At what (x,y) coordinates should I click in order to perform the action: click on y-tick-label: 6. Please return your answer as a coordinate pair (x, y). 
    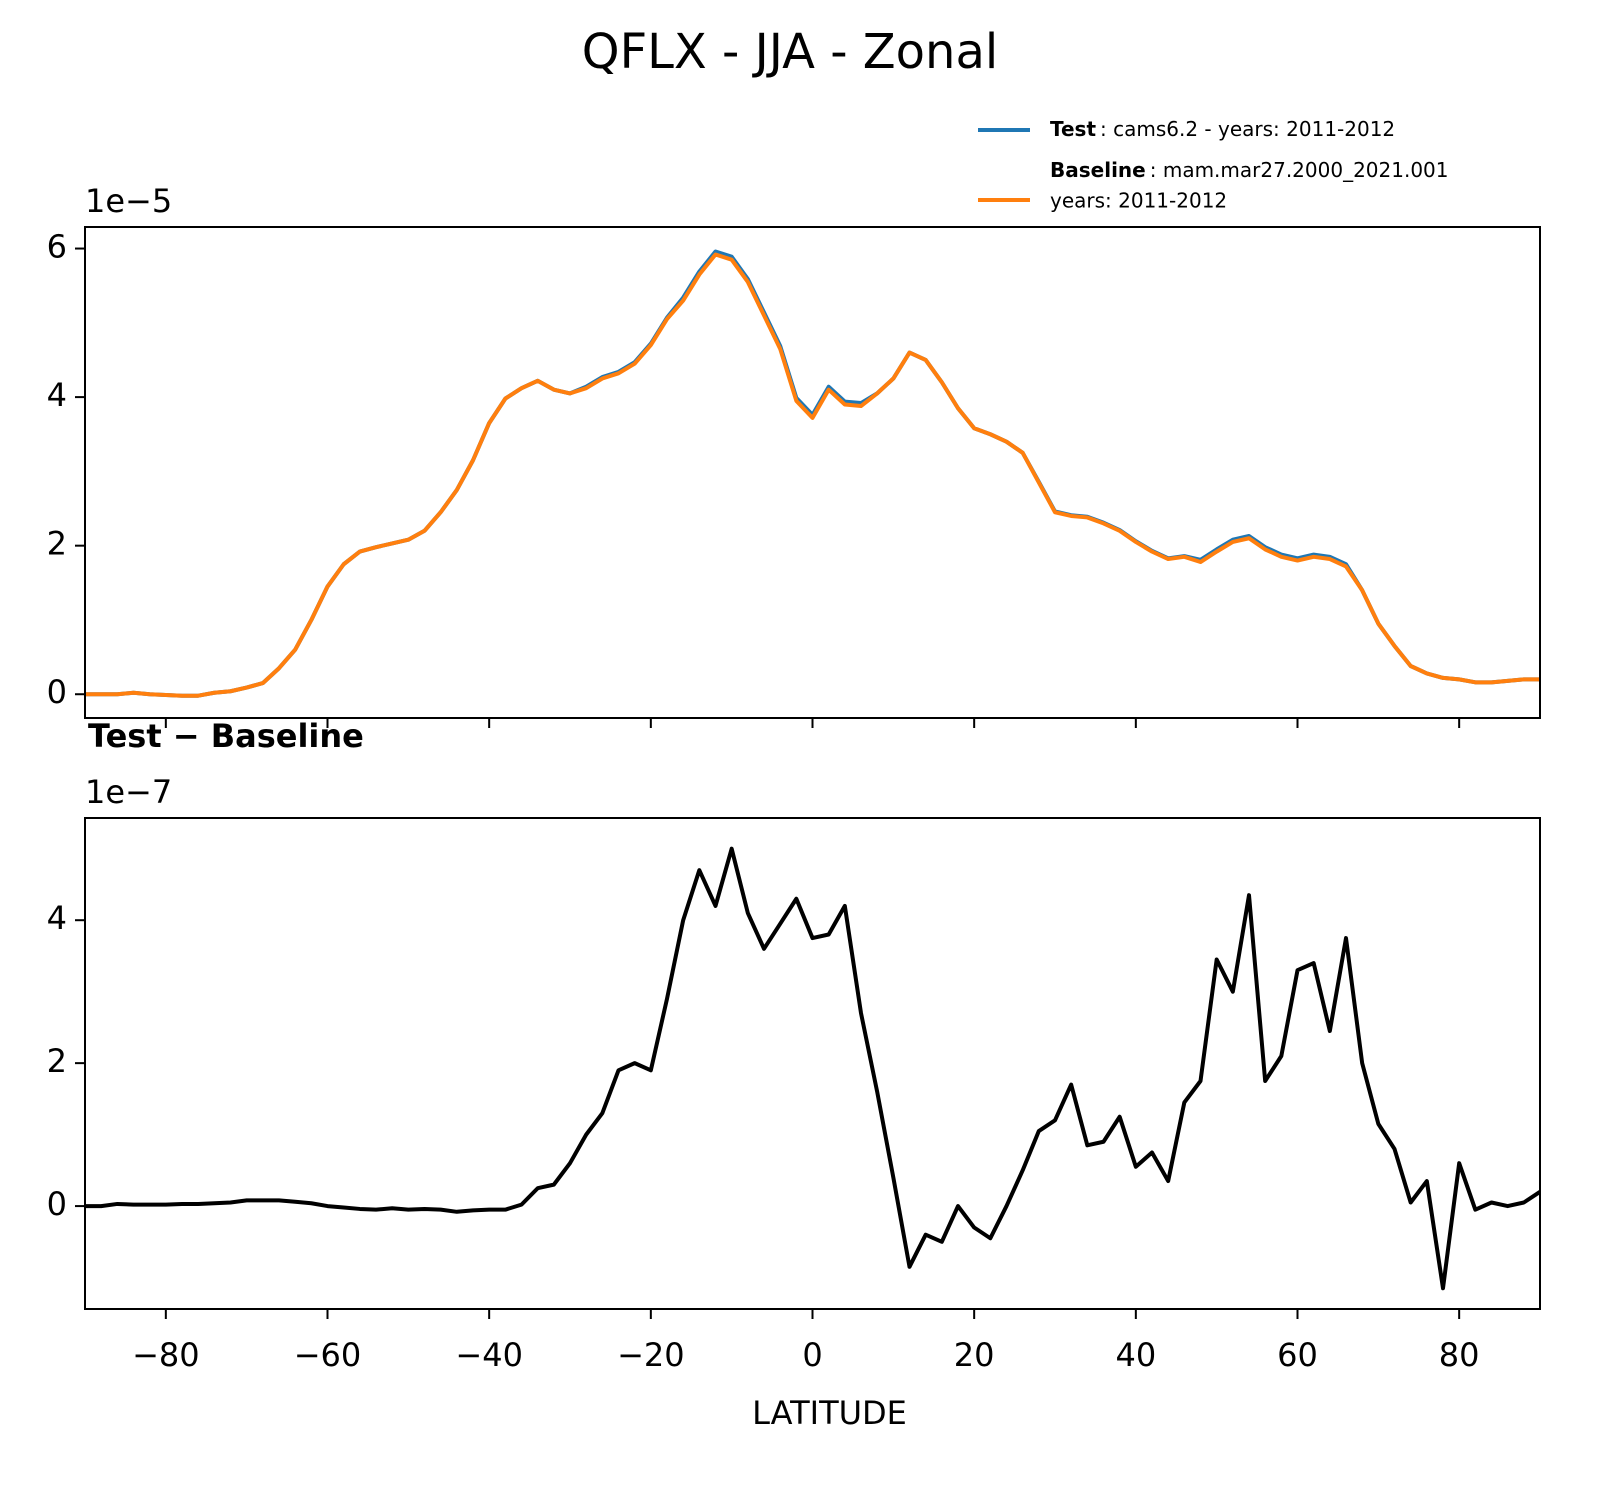
    Looking at the image, I should click on (57, 247).